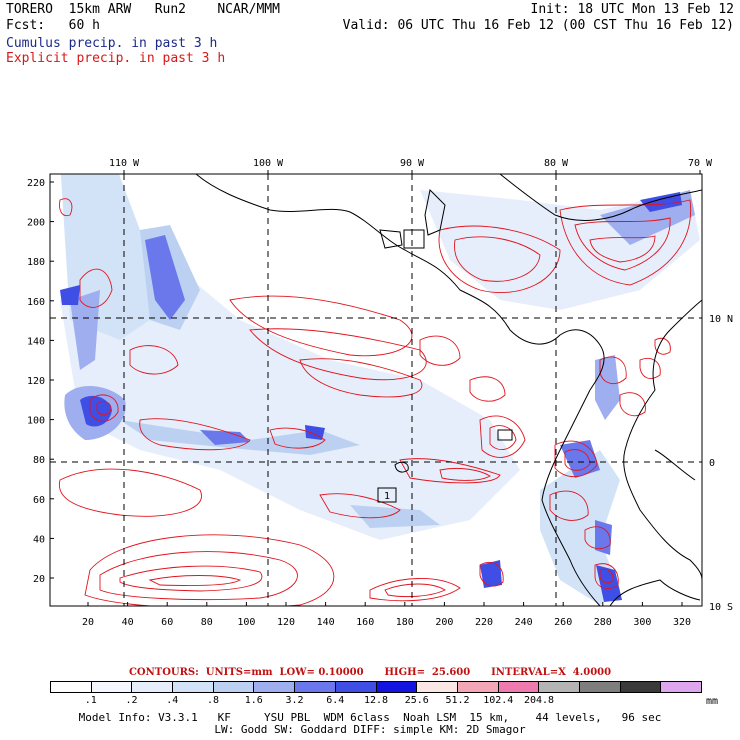 The image size is (740, 740). I want to click on lat-label: 10 S, so click(721, 607).